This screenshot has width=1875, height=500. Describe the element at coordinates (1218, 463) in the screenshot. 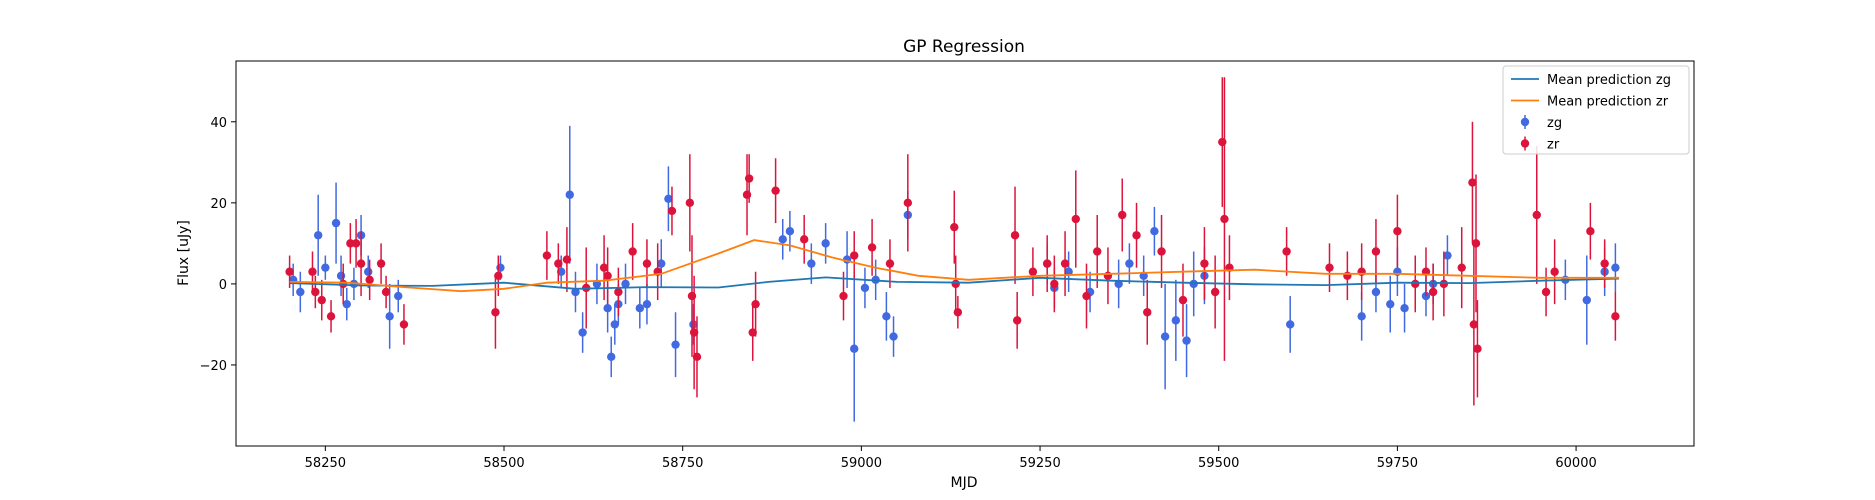

I see `x-tick-label: 59500` at that location.